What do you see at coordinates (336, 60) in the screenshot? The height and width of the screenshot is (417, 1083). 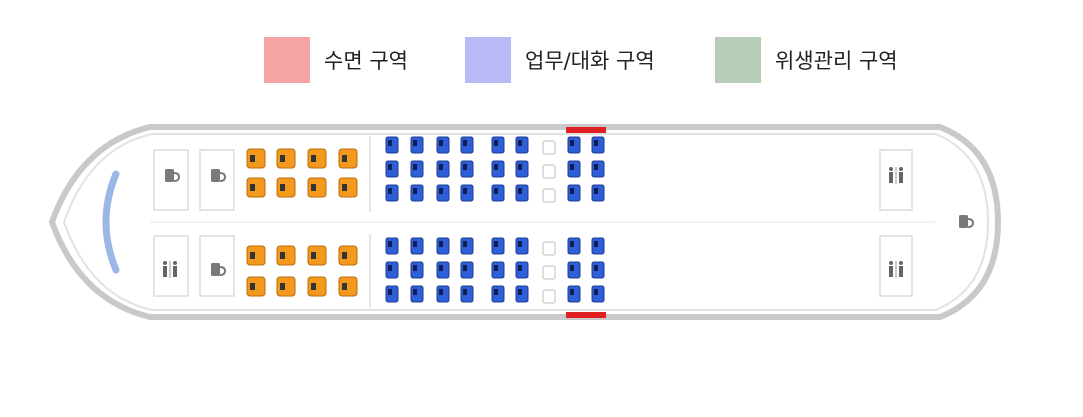 I see `legend-item-sleep: 수면 구역` at bounding box center [336, 60].